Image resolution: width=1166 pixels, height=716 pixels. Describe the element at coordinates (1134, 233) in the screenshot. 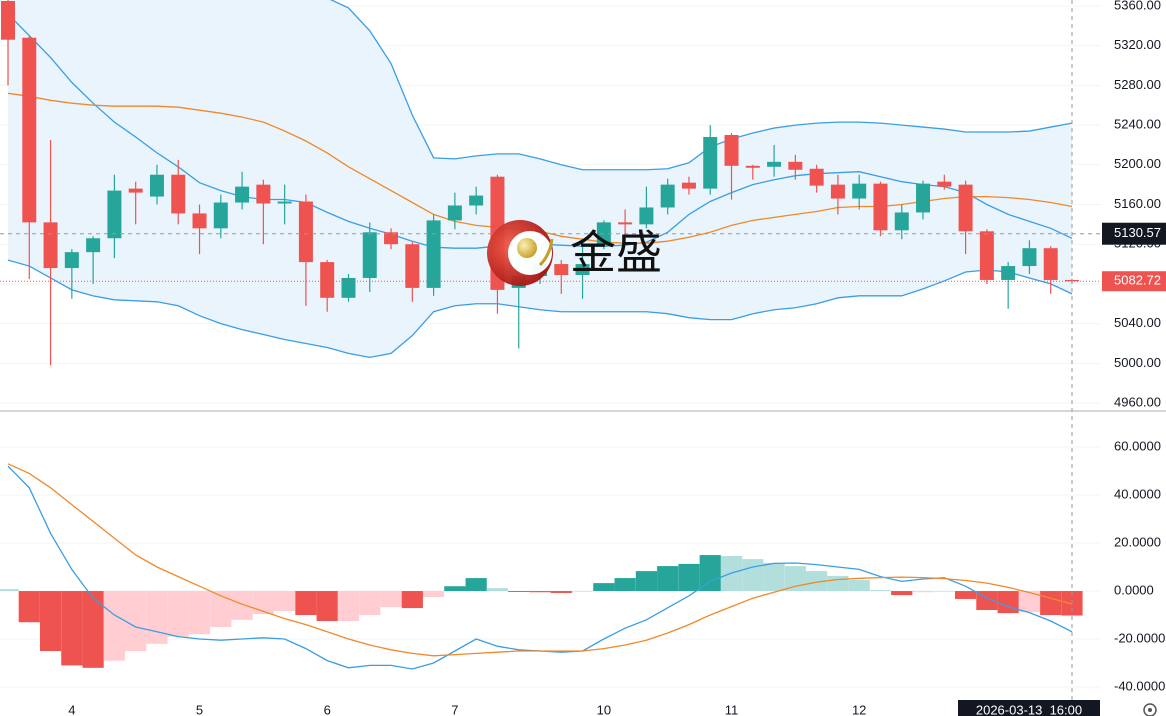

I see `crosshair-price-tag` at that location.